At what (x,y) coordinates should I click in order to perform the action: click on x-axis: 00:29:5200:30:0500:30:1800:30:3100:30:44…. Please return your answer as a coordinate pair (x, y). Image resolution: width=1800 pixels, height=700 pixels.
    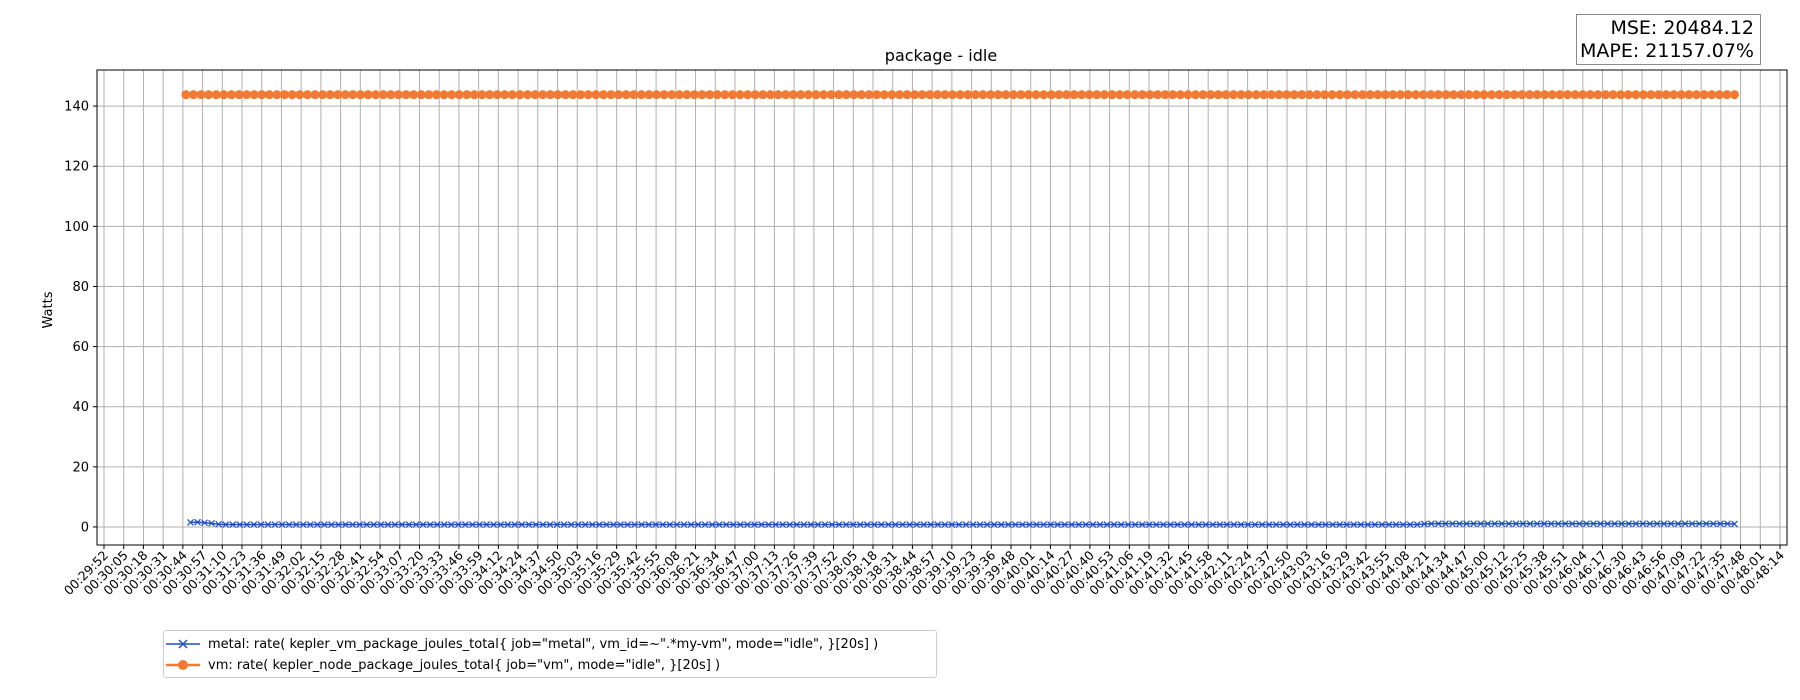
    Looking at the image, I should click on (924, 571).